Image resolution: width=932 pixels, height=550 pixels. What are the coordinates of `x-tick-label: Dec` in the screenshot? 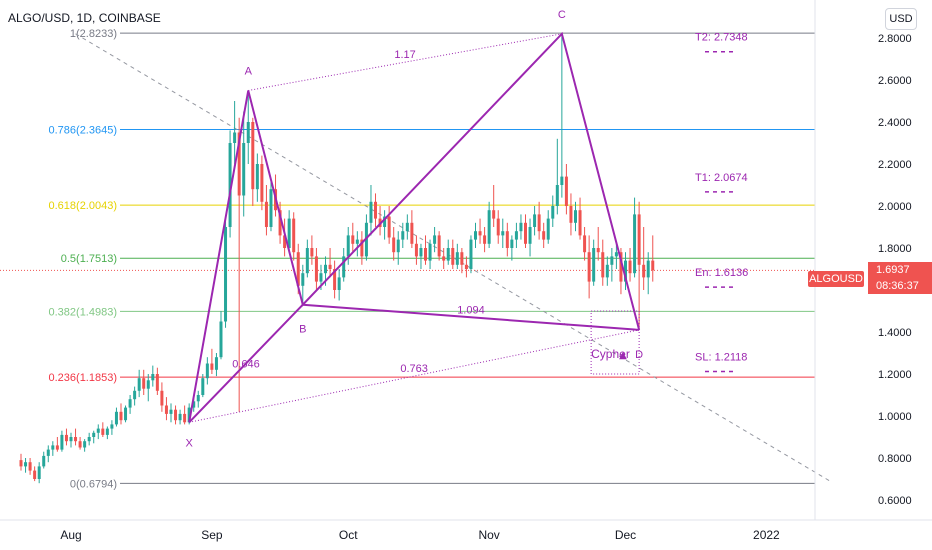 It's located at (625, 535).